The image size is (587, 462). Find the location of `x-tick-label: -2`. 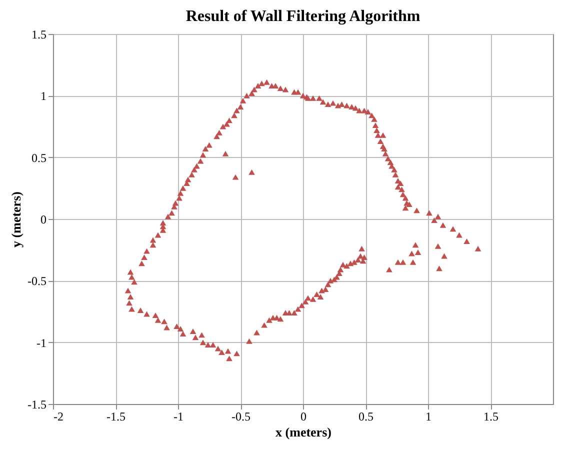

x-tick-label: -2 is located at coordinates (59, 417).